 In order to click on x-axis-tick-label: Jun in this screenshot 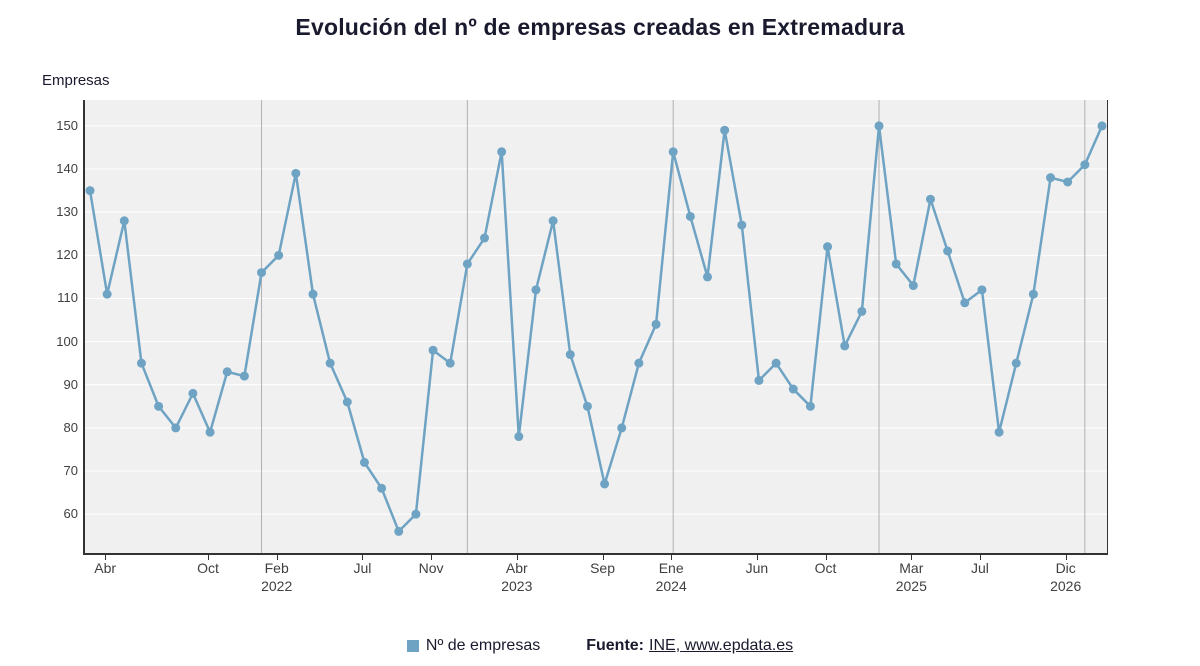, I will do `click(757, 568)`.